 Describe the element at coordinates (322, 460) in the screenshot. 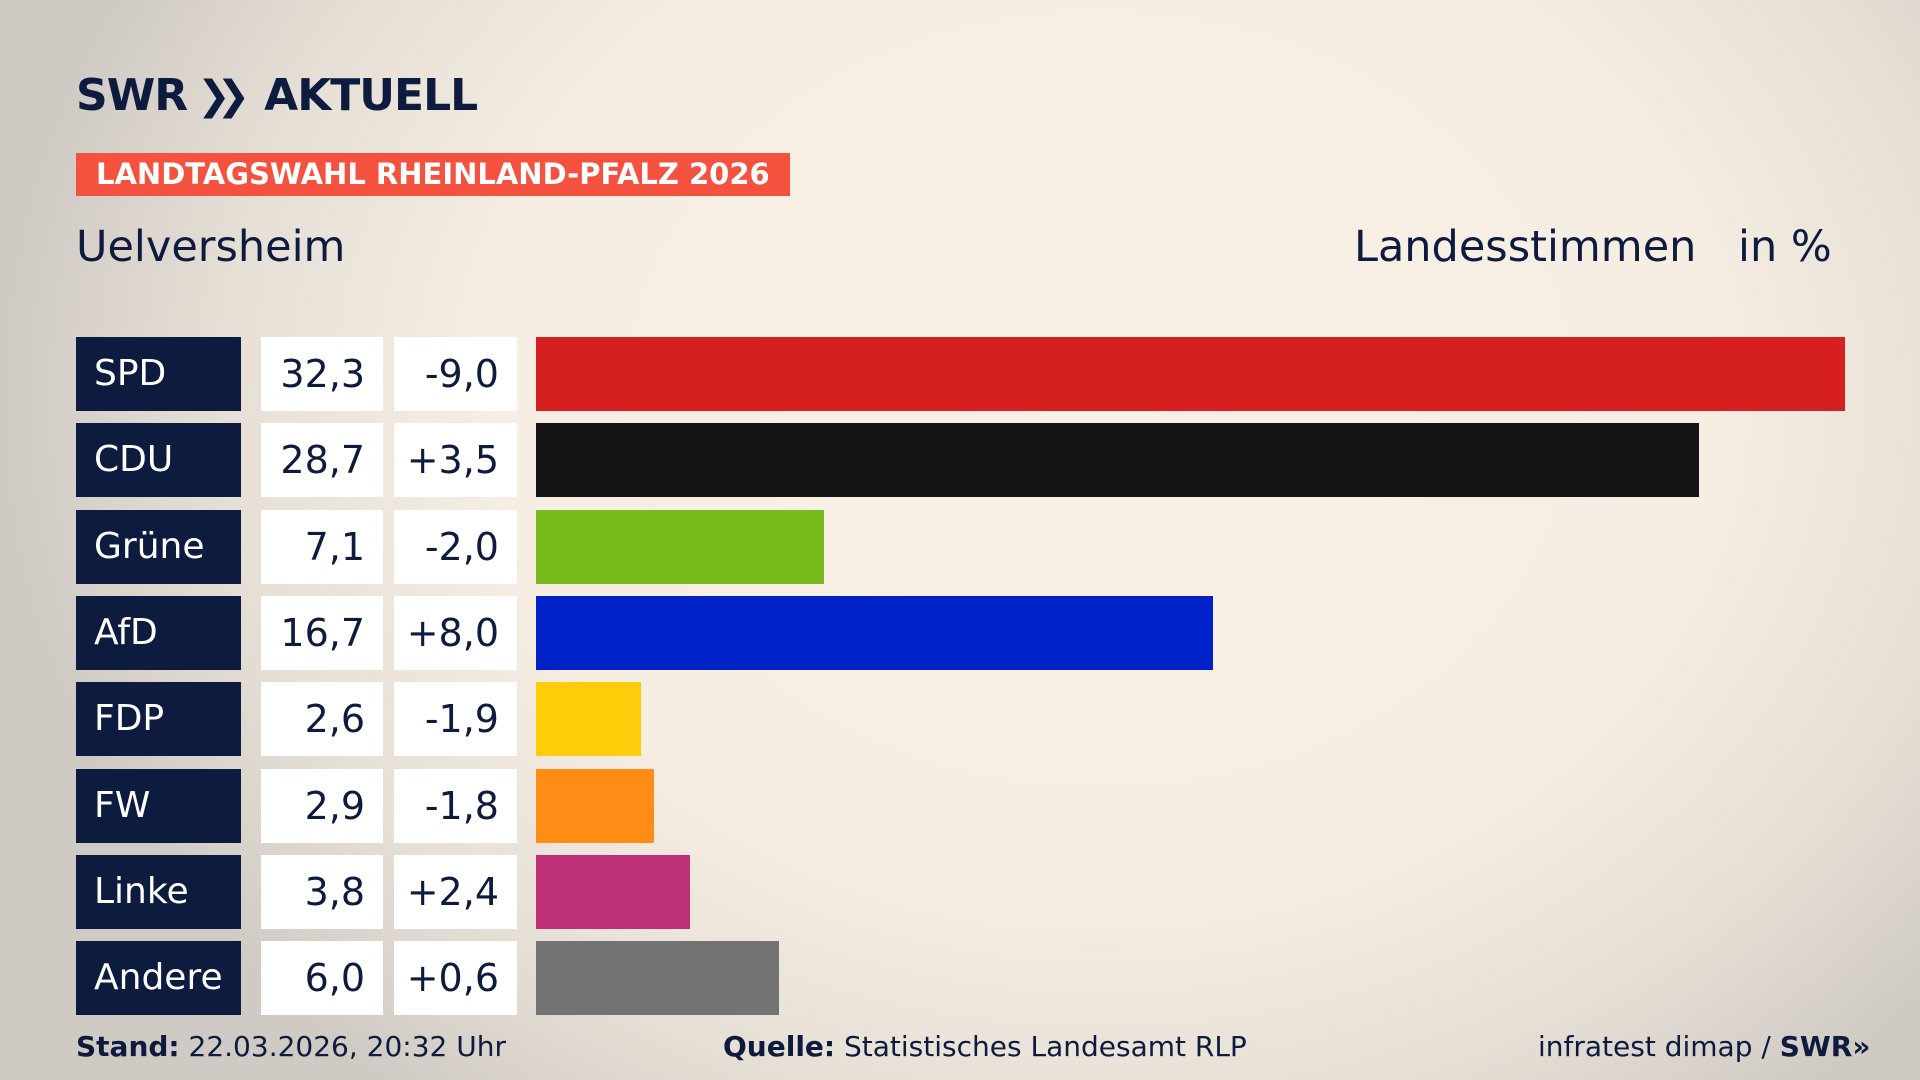

I see `value-label: 28,7` at that location.